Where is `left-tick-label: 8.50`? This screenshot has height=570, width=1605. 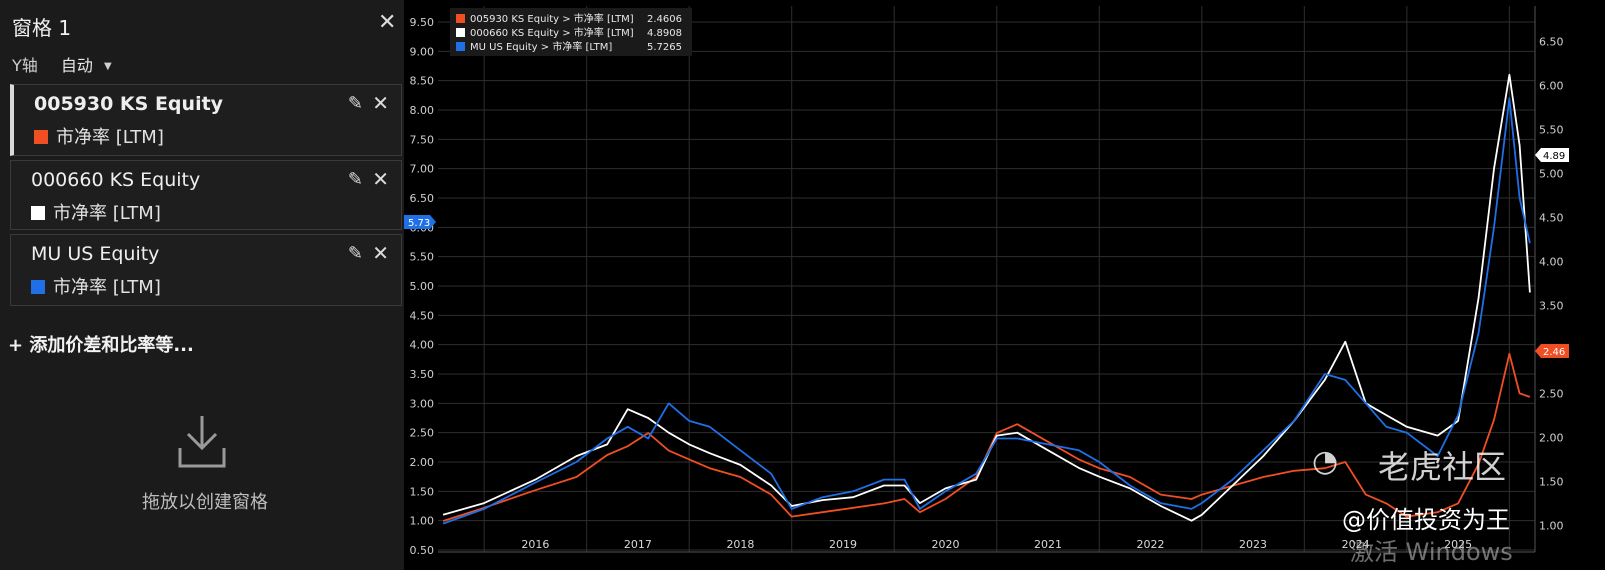 left-tick-label: 8.50 is located at coordinates (422, 81).